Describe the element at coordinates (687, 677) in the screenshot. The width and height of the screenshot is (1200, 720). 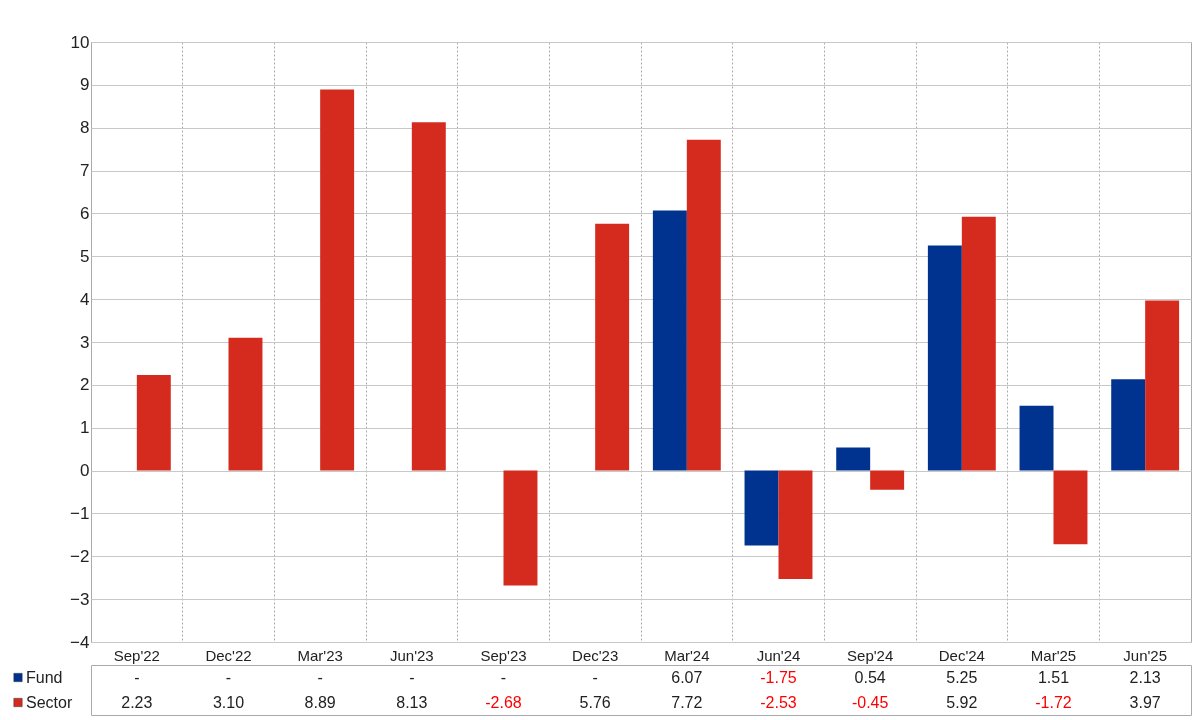
I see `data-label: 6.07` at that location.